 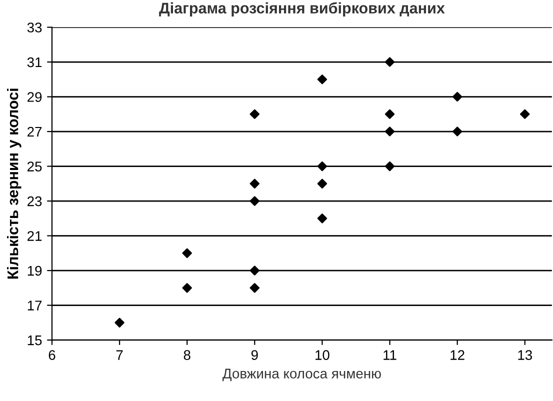 I want to click on x-axis-title: Довжина колоса ячменю, so click(x=301, y=375).